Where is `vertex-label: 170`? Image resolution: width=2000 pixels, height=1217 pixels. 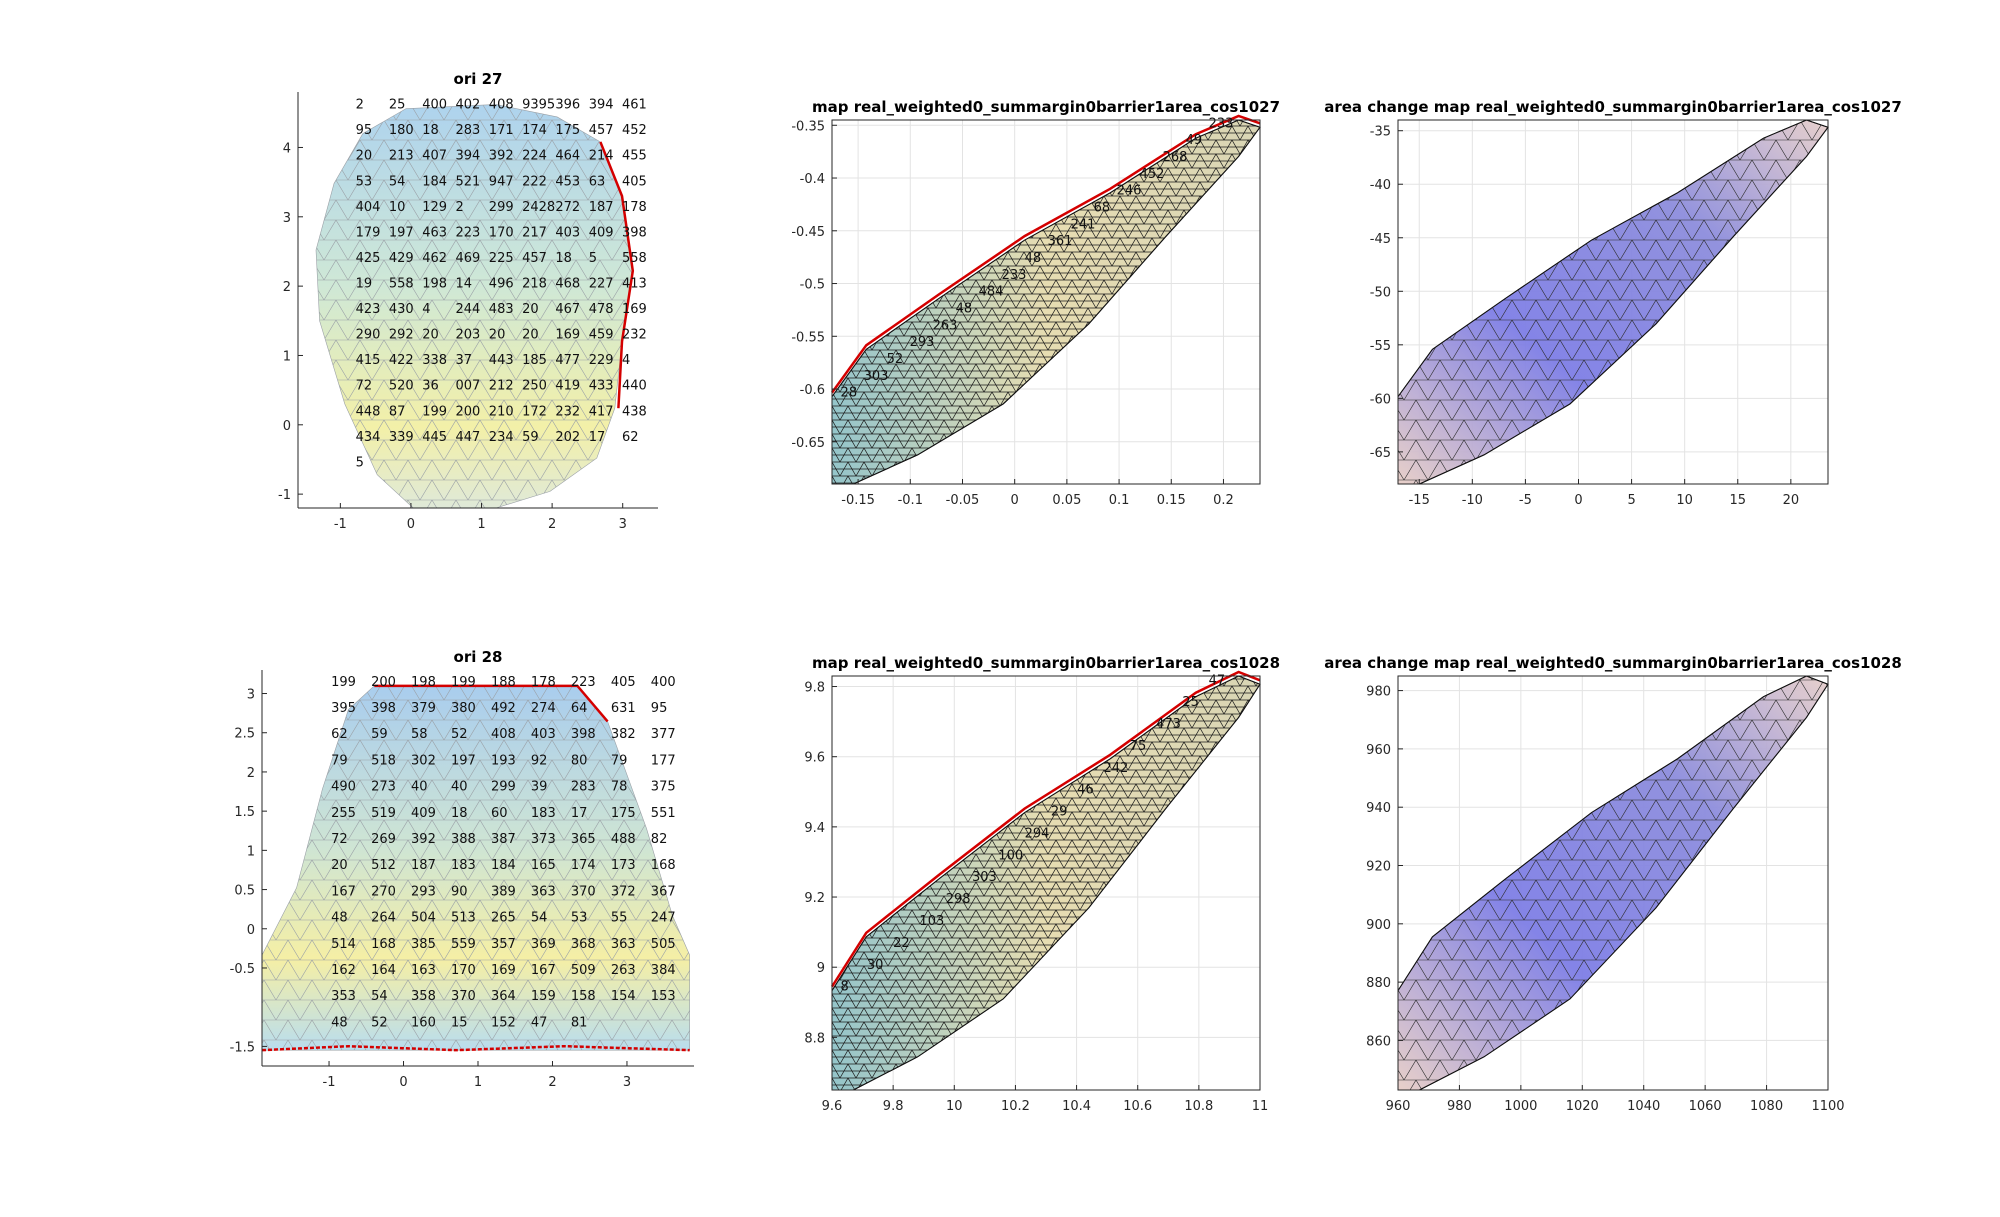 vertex-label: 170 is located at coordinates (463, 970).